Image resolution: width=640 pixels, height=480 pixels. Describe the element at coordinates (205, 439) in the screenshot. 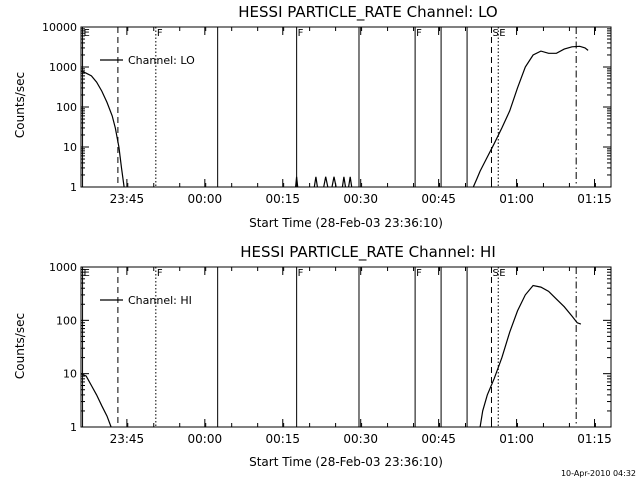

I see `hi-x-tick-label: 00:00` at that location.